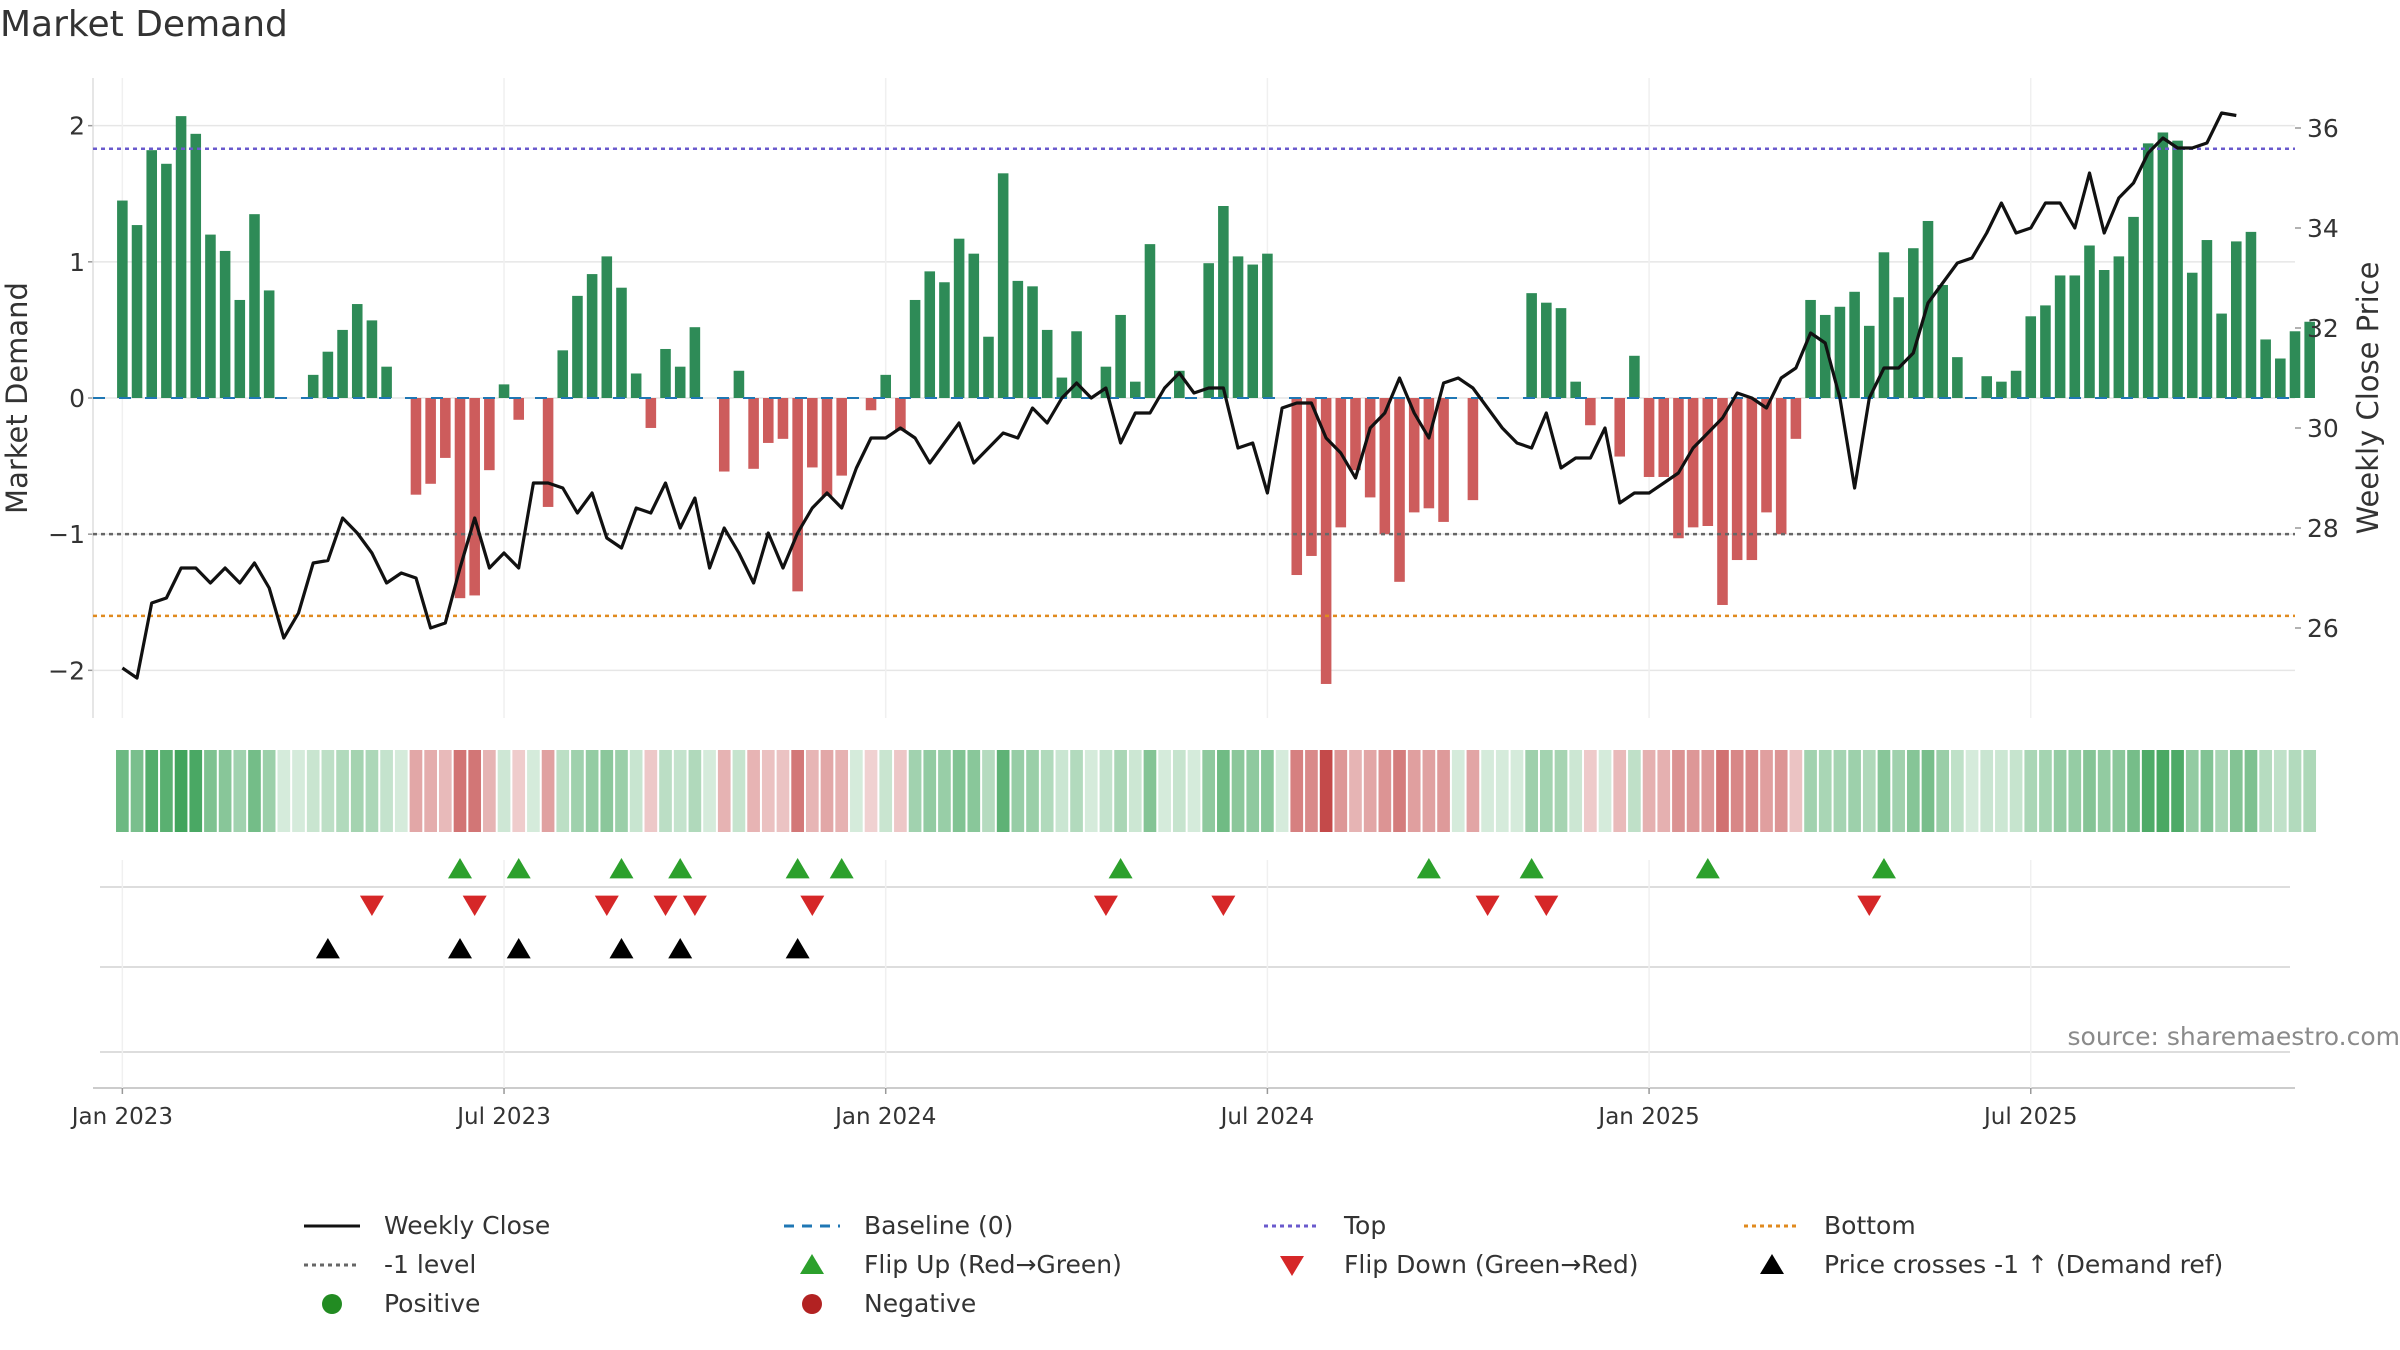  I want to click on legend-item: Top, so click(1500, 1225).